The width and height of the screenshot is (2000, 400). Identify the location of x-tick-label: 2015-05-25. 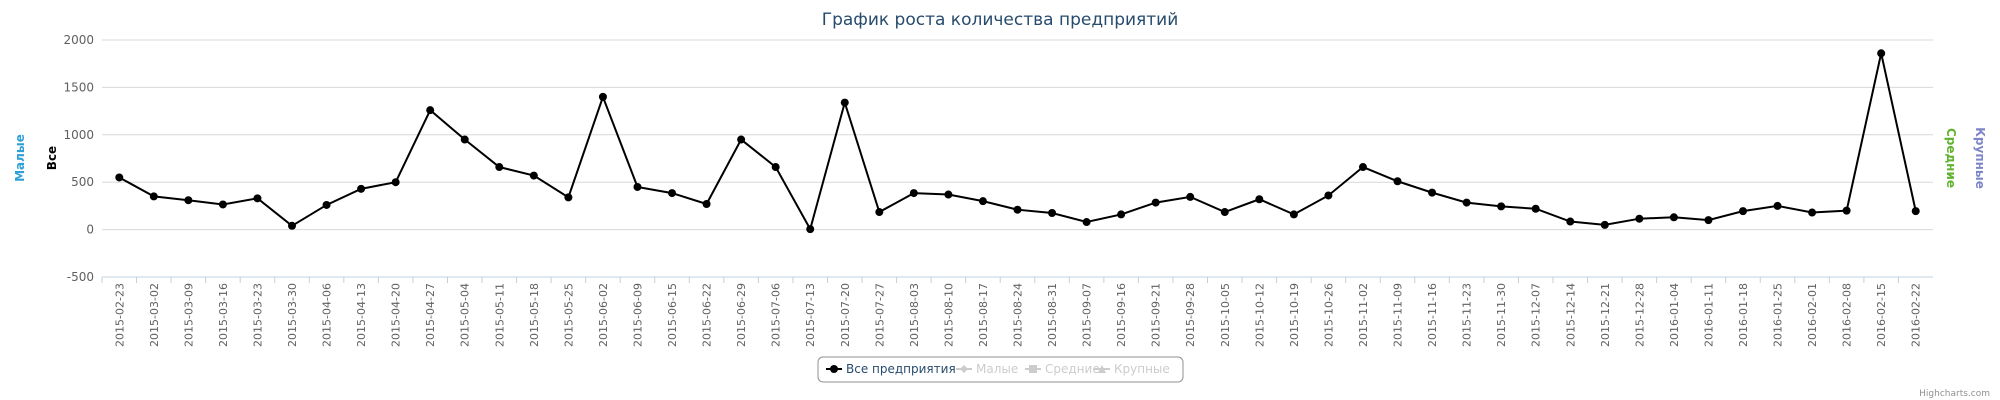
(568, 315).